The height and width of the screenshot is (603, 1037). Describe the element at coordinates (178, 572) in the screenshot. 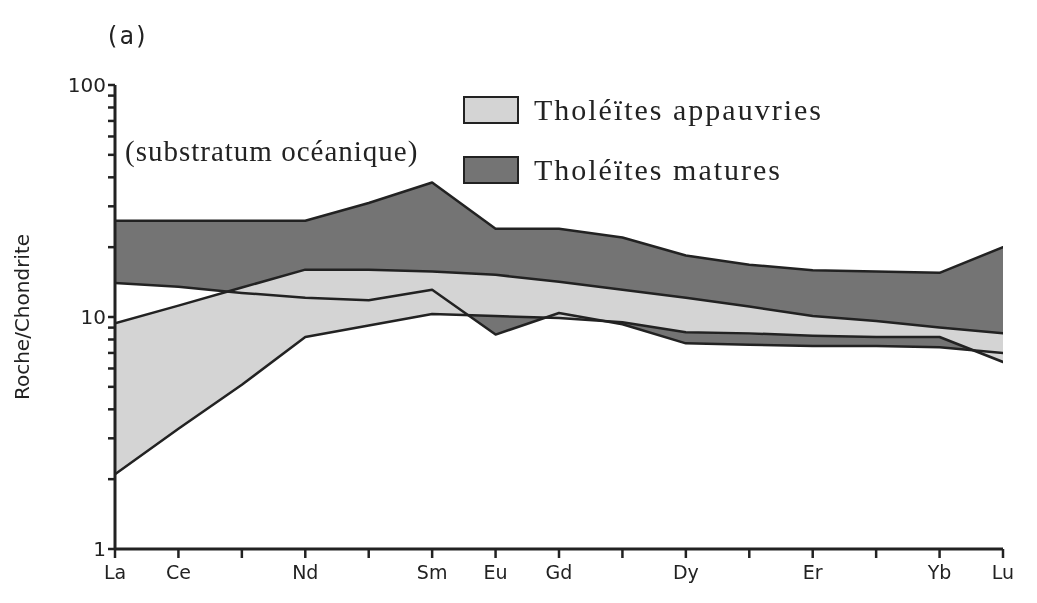

I see `x-tick-label: Ce` at that location.